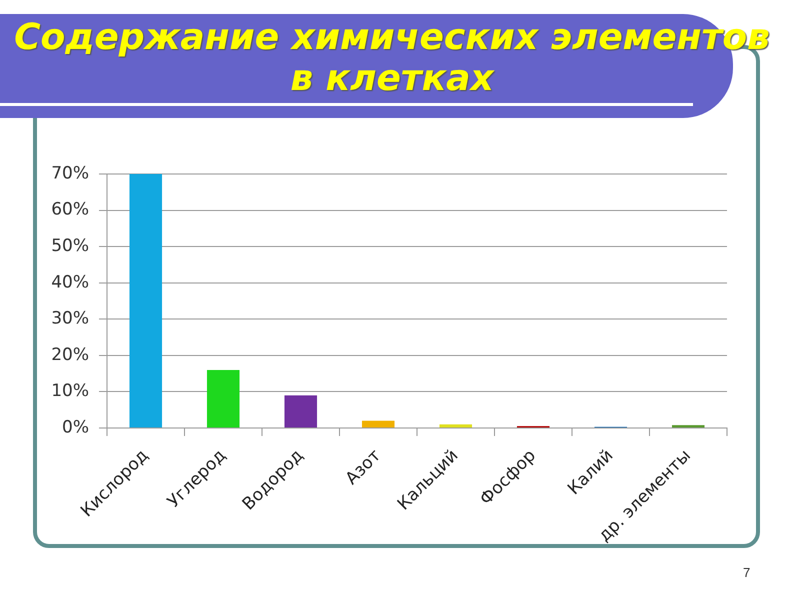  I want to click on y-tick-label: 50%, so click(70, 246).